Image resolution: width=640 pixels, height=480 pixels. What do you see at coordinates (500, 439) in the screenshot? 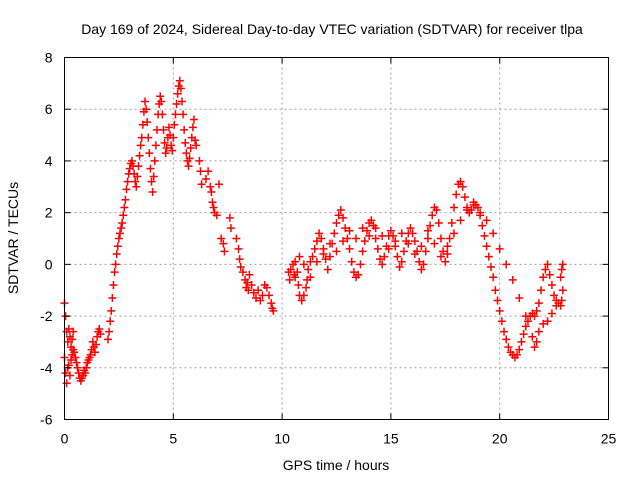
I see `x-tick-label: 20` at bounding box center [500, 439].